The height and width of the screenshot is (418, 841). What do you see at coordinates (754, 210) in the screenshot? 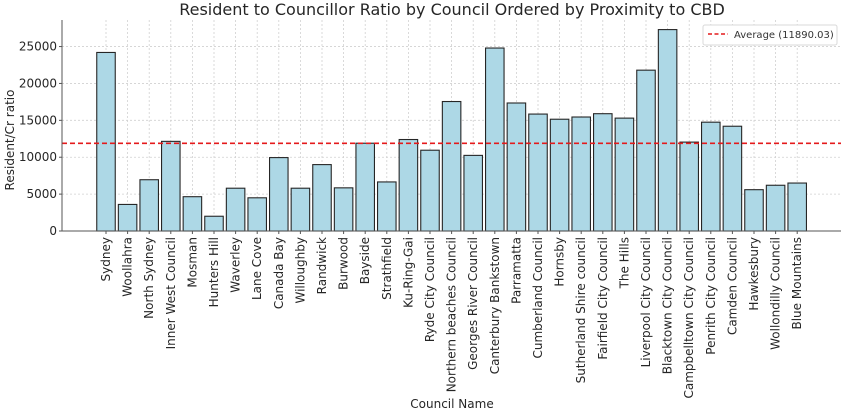
I see `bar-hawkesbury` at bounding box center [754, 210].